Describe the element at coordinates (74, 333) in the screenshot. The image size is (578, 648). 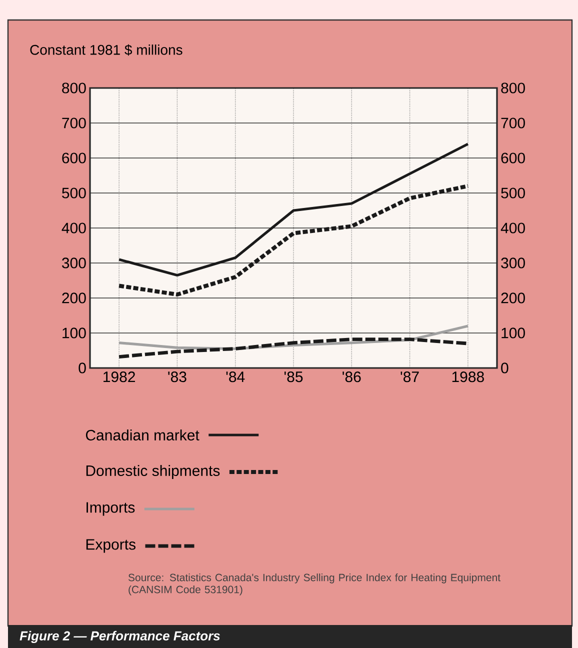
I see `y-tick-label: 100` at that location.